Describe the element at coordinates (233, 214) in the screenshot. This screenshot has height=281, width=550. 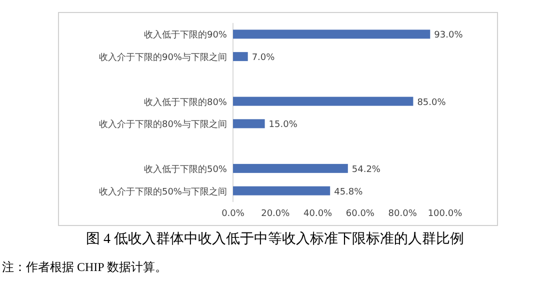
I see `x-tick-label: 0.0%` at that location.